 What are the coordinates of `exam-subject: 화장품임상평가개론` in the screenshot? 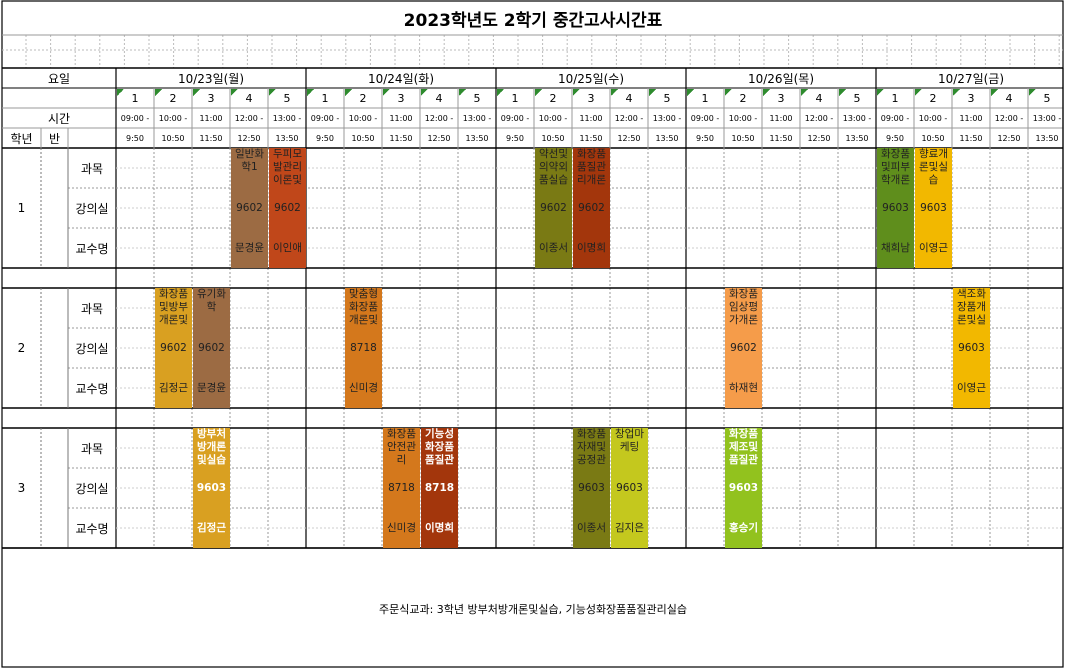 It's located at (743, 307).